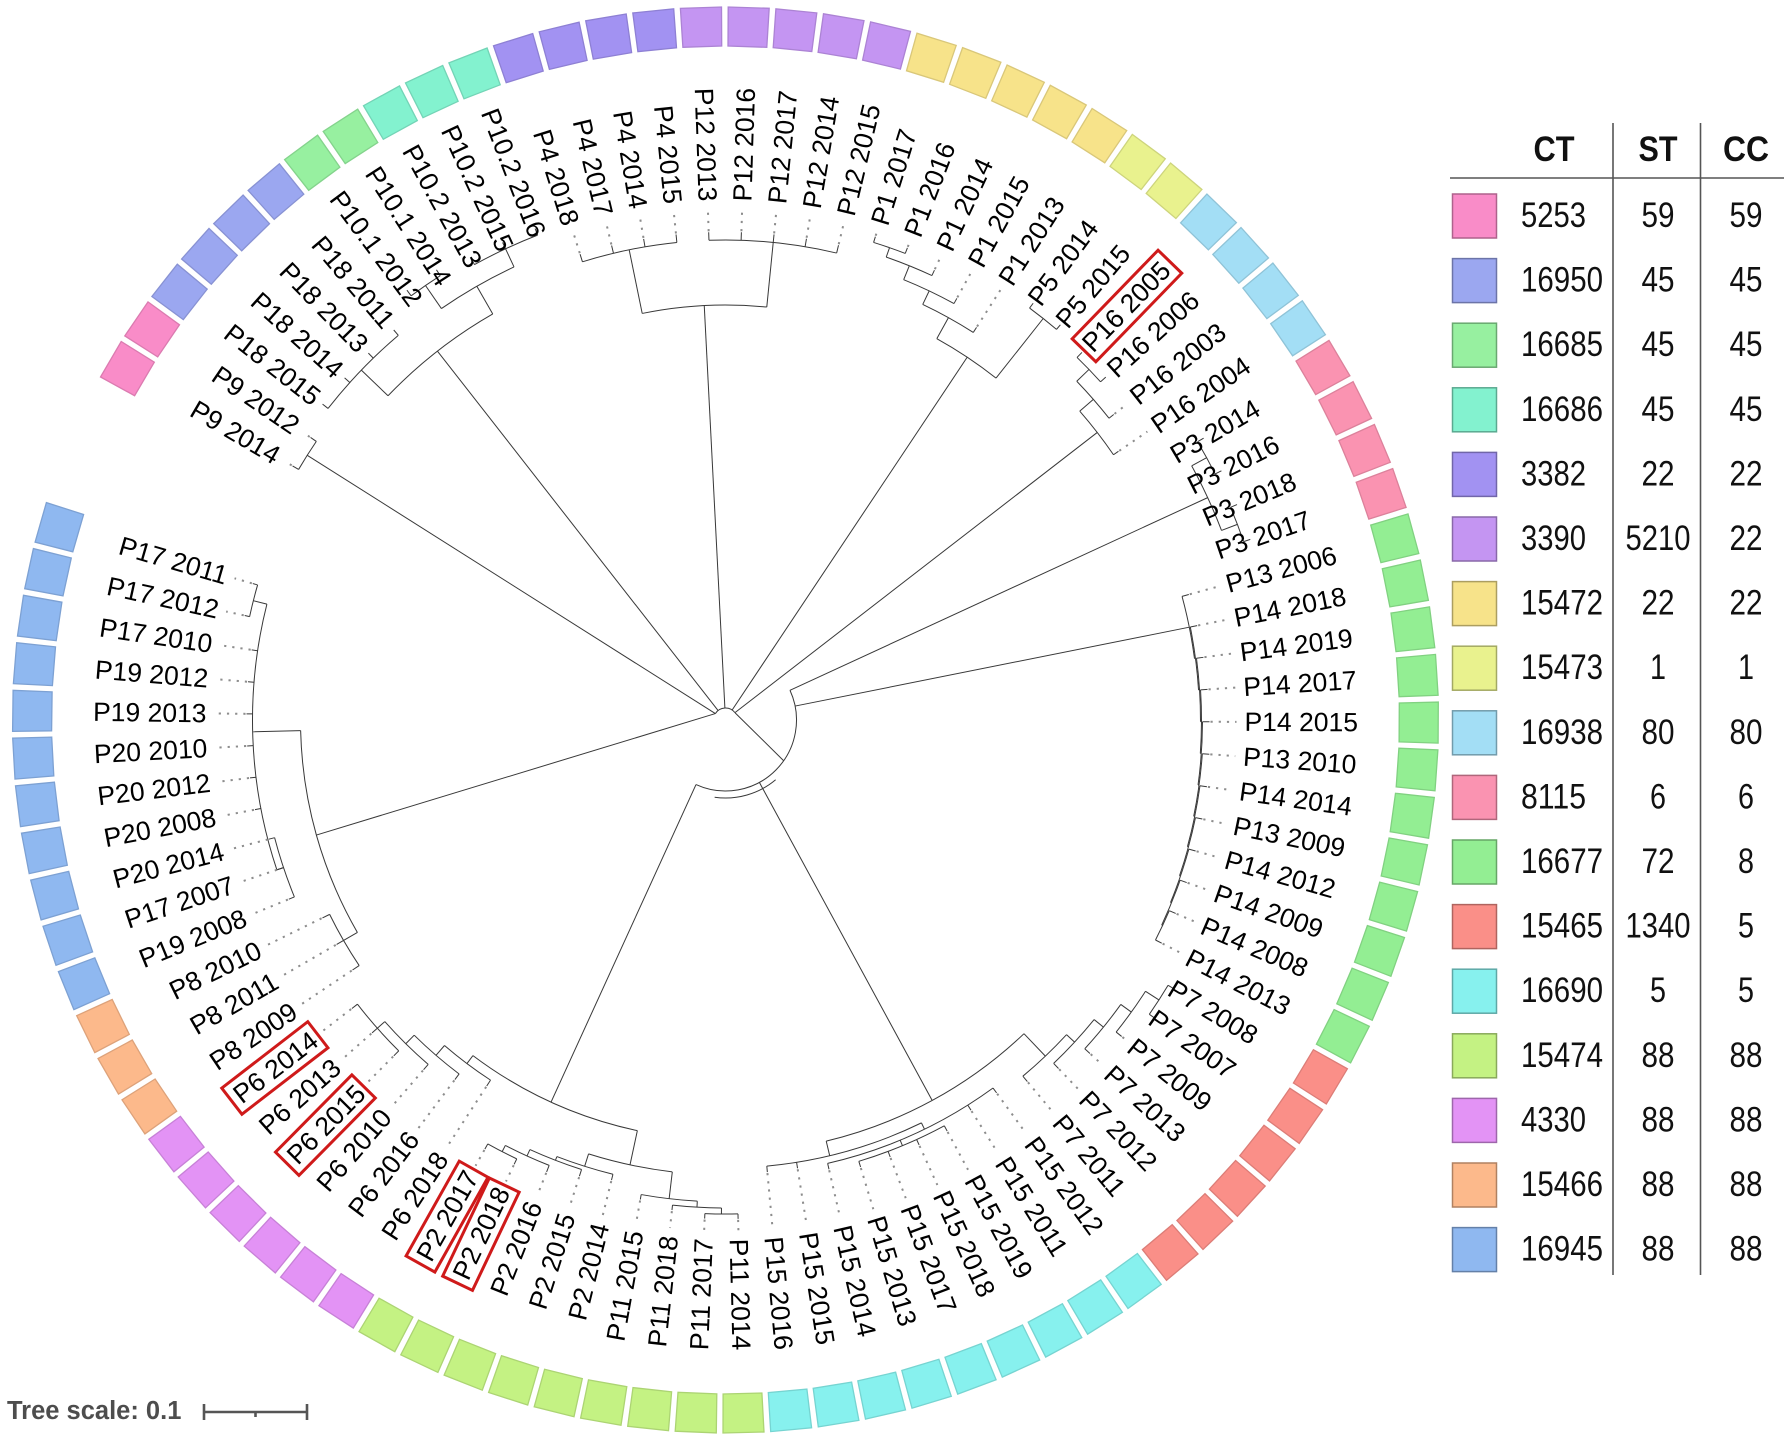 The image size is (1790, 1447). What do you see at coordinates (1562, 667) in the screenshot?
I see `svg-text: 15473` at bounding box center [1562, 667].